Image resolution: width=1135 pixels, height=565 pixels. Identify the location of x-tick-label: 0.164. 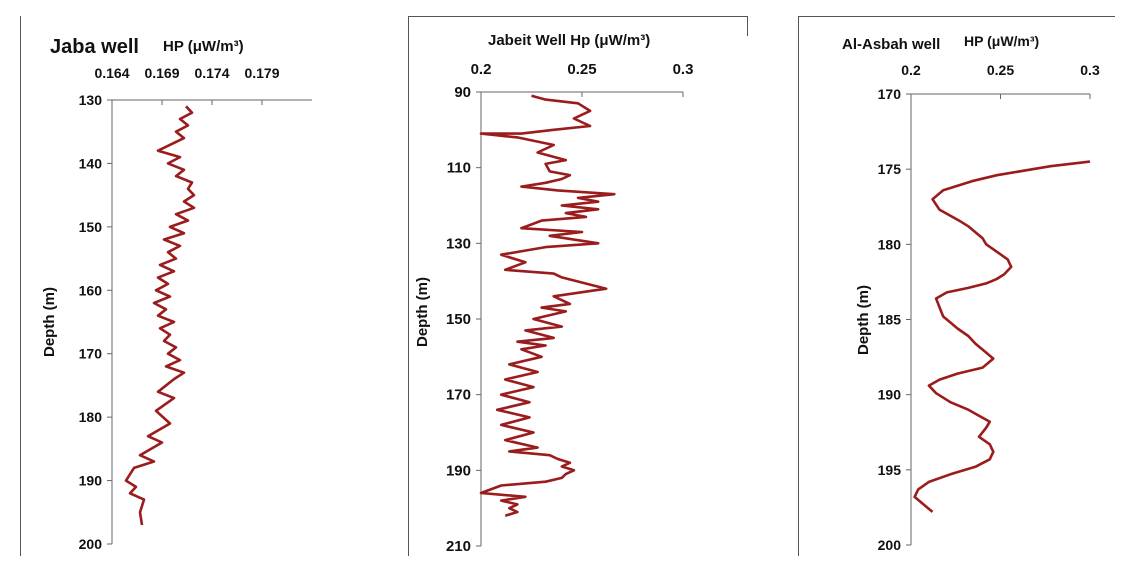
(111, 73).